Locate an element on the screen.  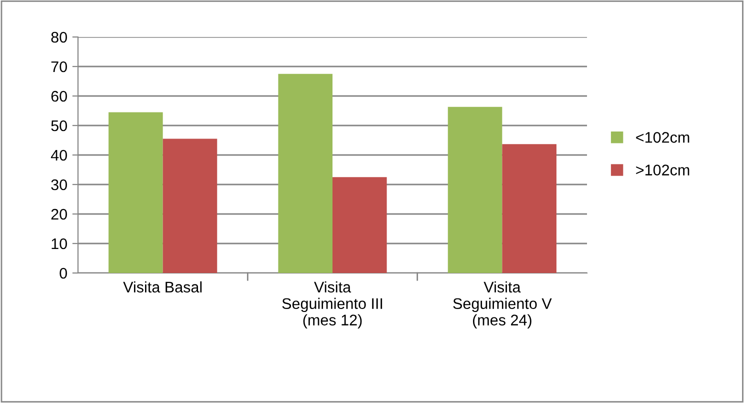
y-tick-label: 0 is located at coordinates (63, 273).